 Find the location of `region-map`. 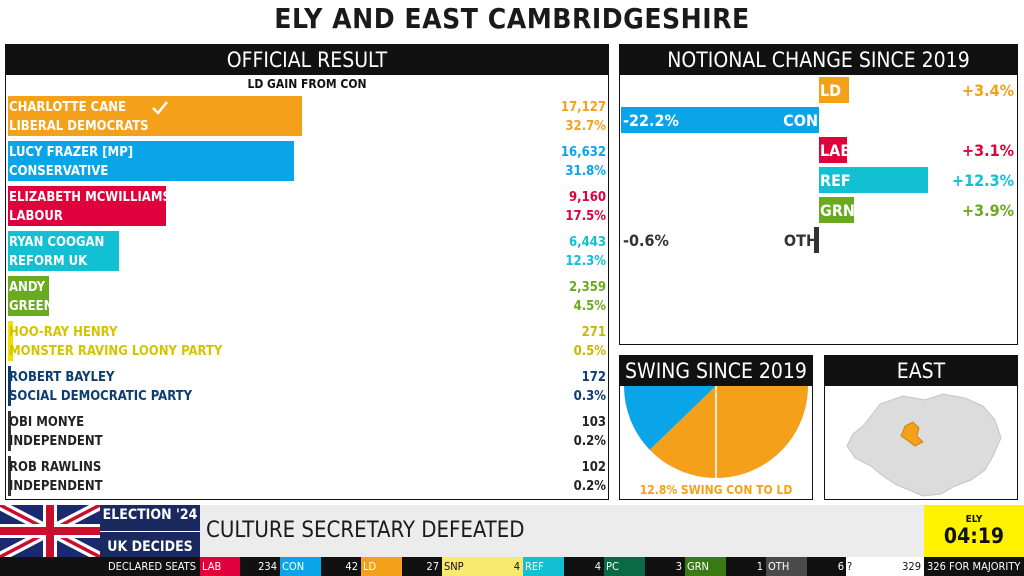

region-map is located at coordinates (924, 445).